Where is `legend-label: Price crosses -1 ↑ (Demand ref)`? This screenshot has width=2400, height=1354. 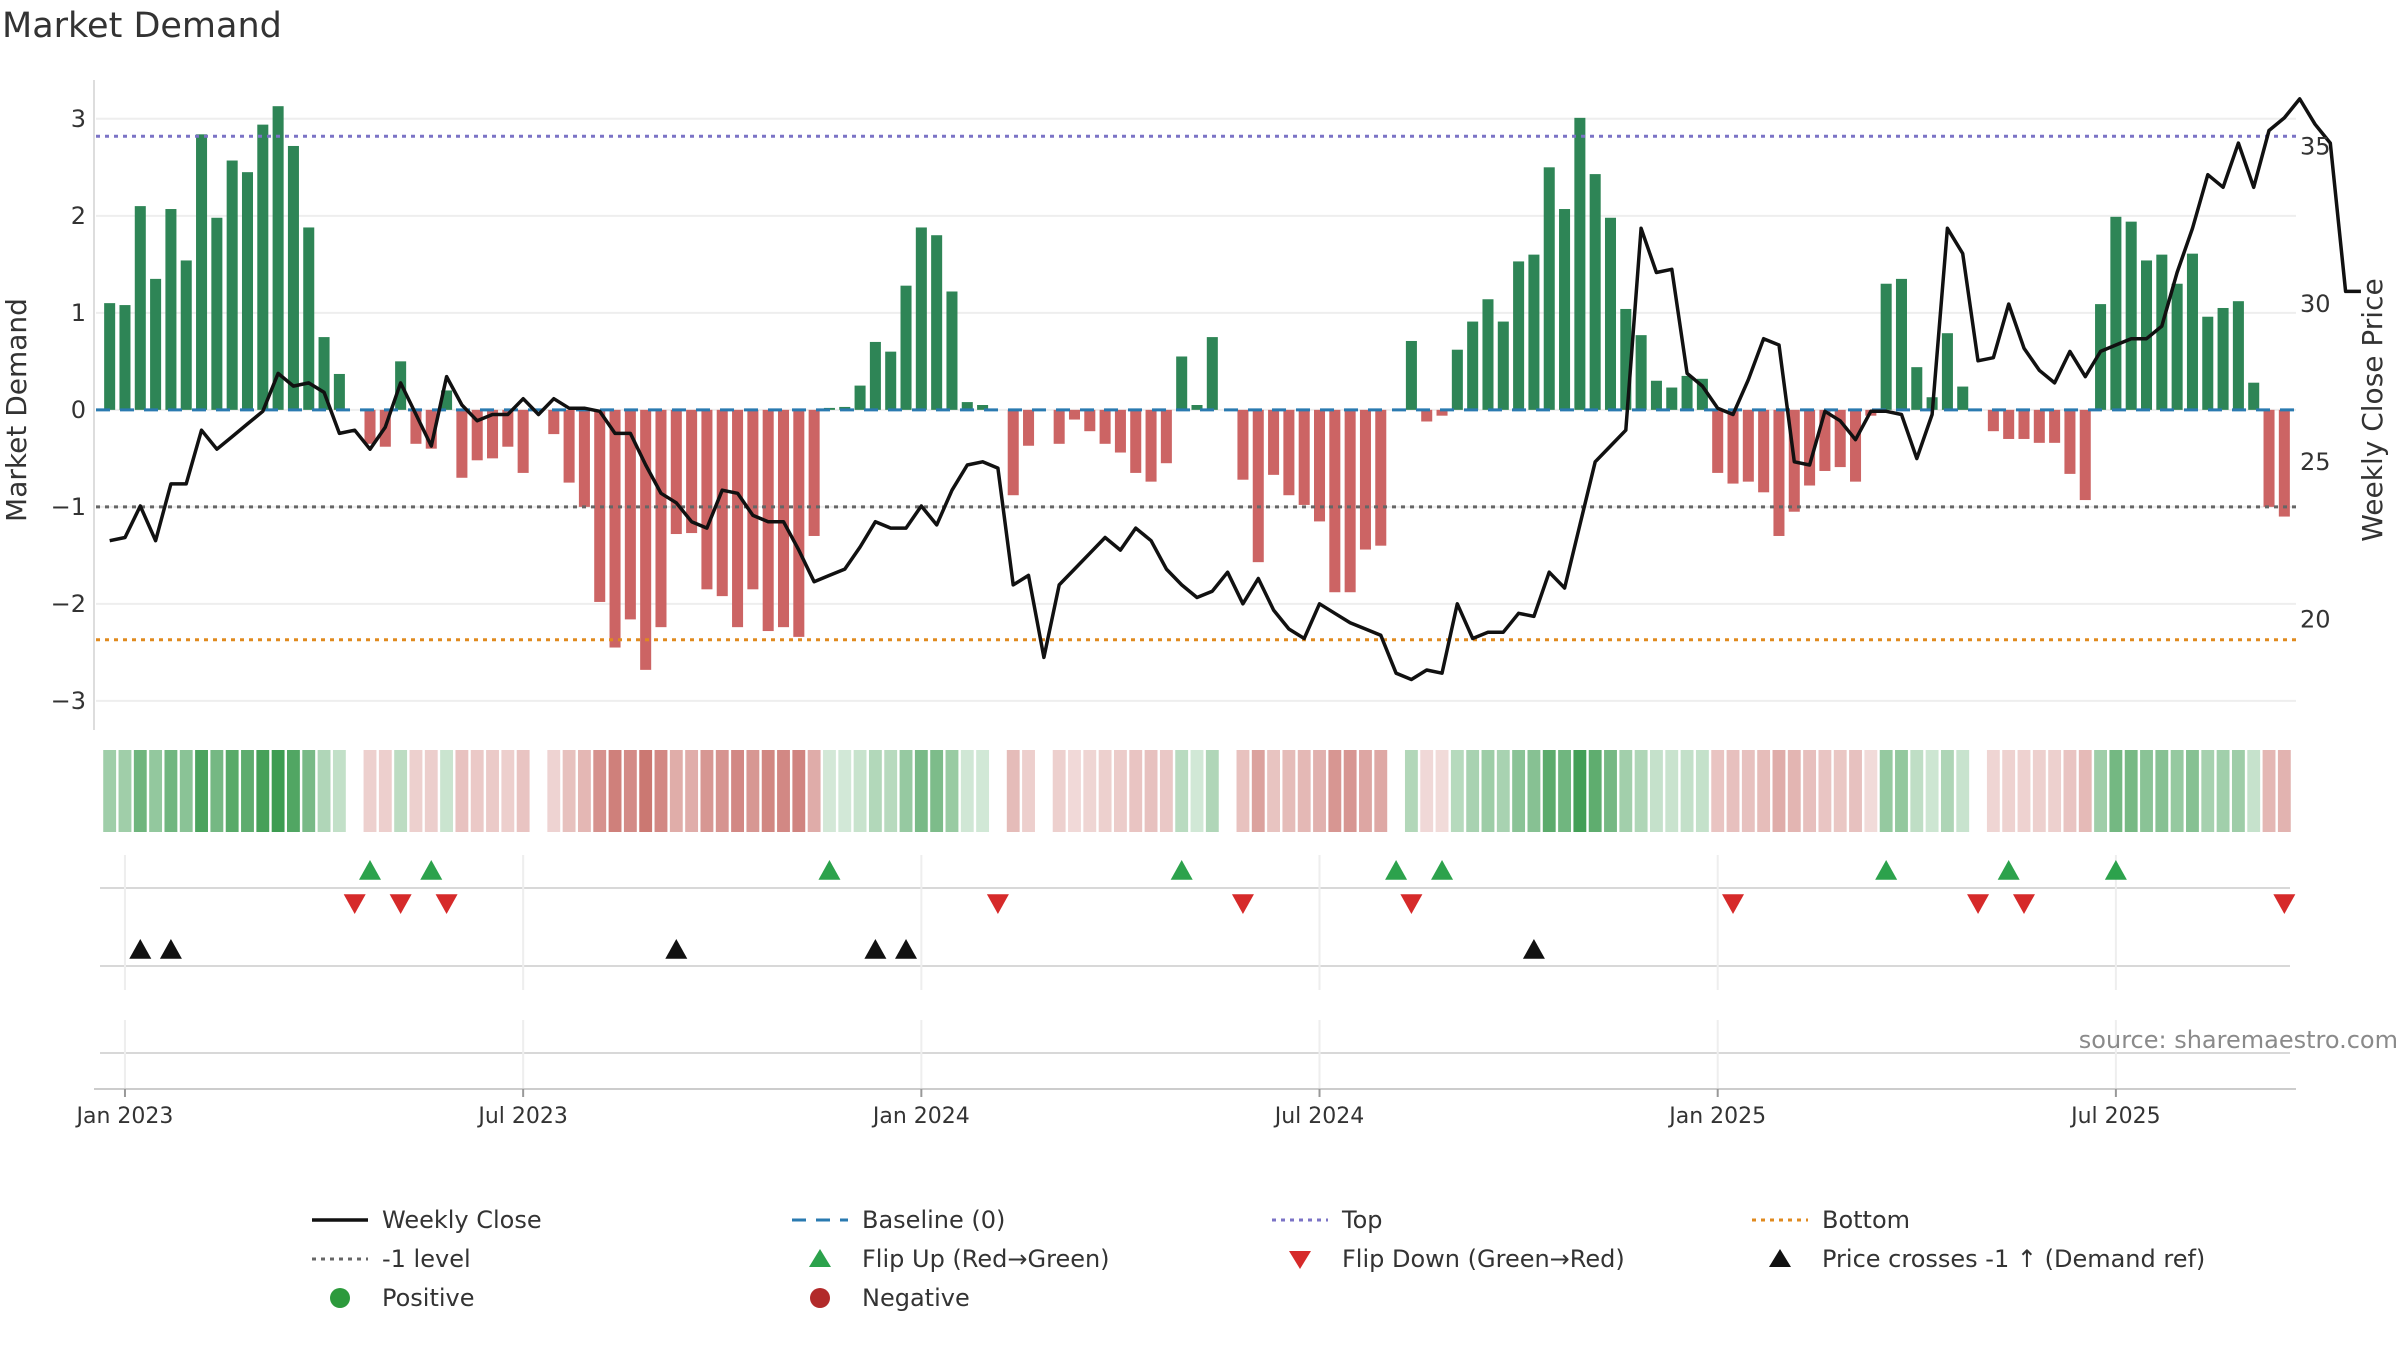 legend-label: Price crosses -1 ↑ (Demand ref) is located at coordinates (2014, 1259).